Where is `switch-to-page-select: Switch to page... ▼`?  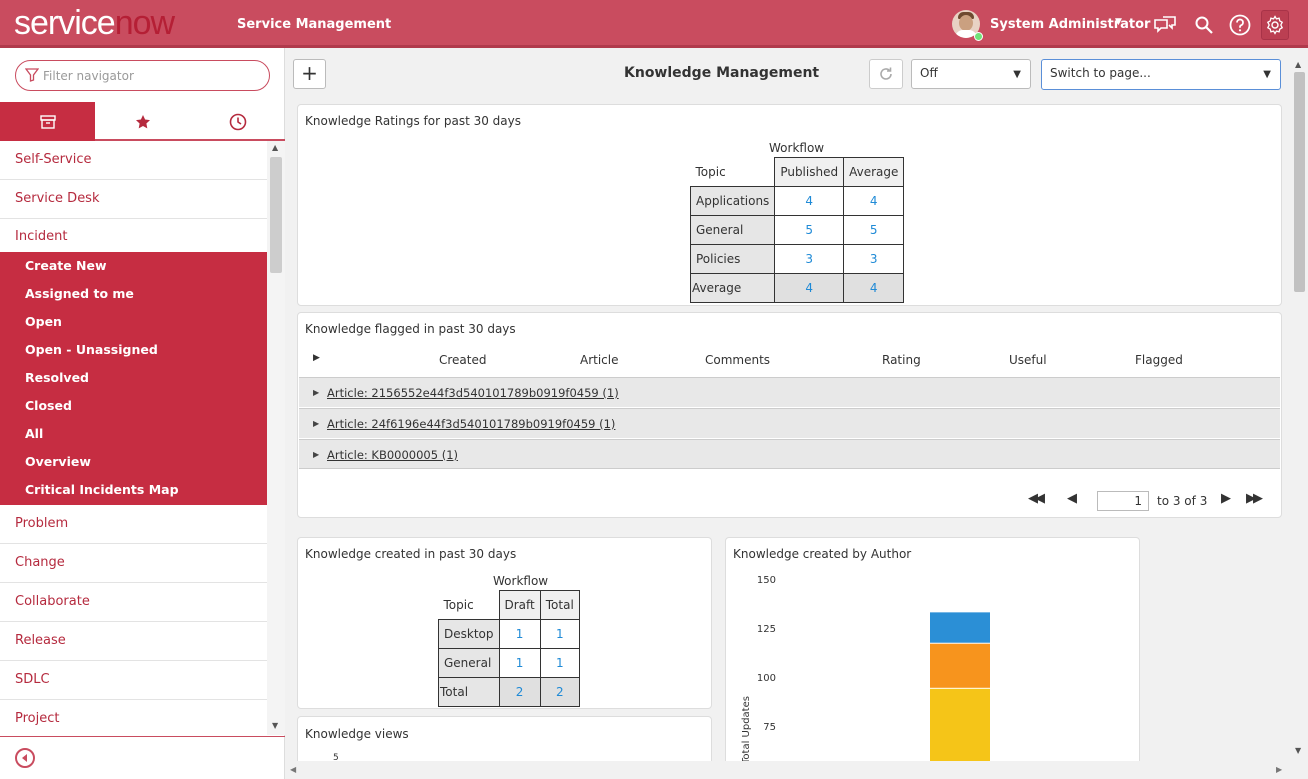 switch-to-page-select: Switch to page... ▼ is located at coordinates (1161, 74).